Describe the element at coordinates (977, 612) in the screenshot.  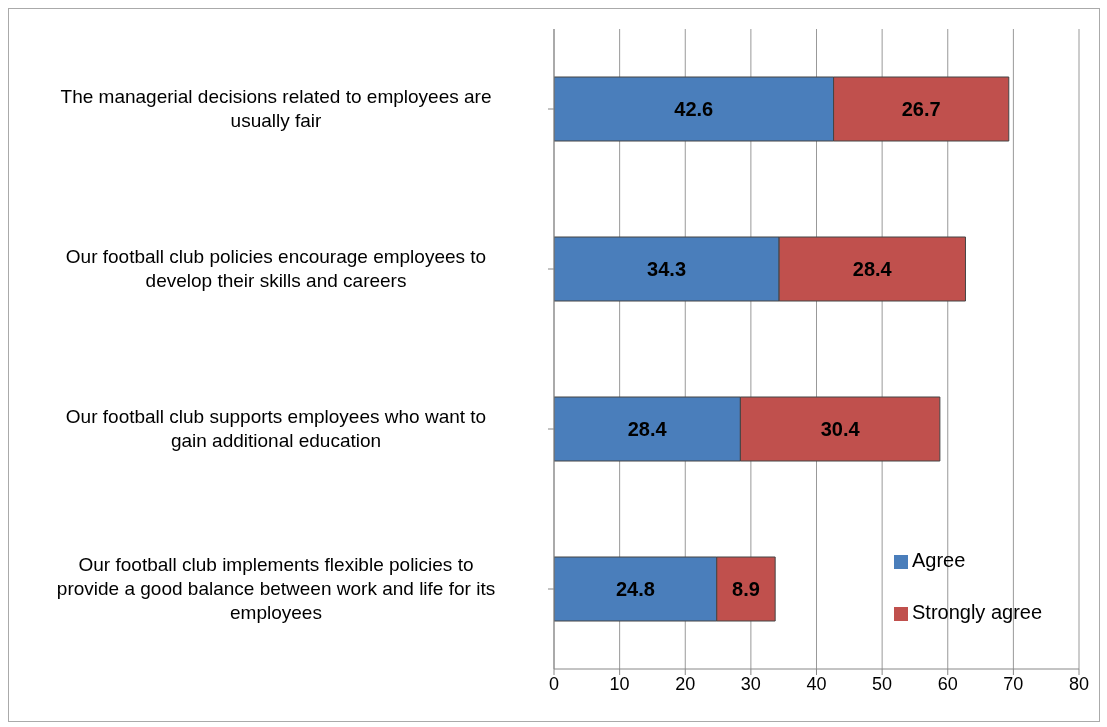
I see `legend-label: Strongly agree` at that location.